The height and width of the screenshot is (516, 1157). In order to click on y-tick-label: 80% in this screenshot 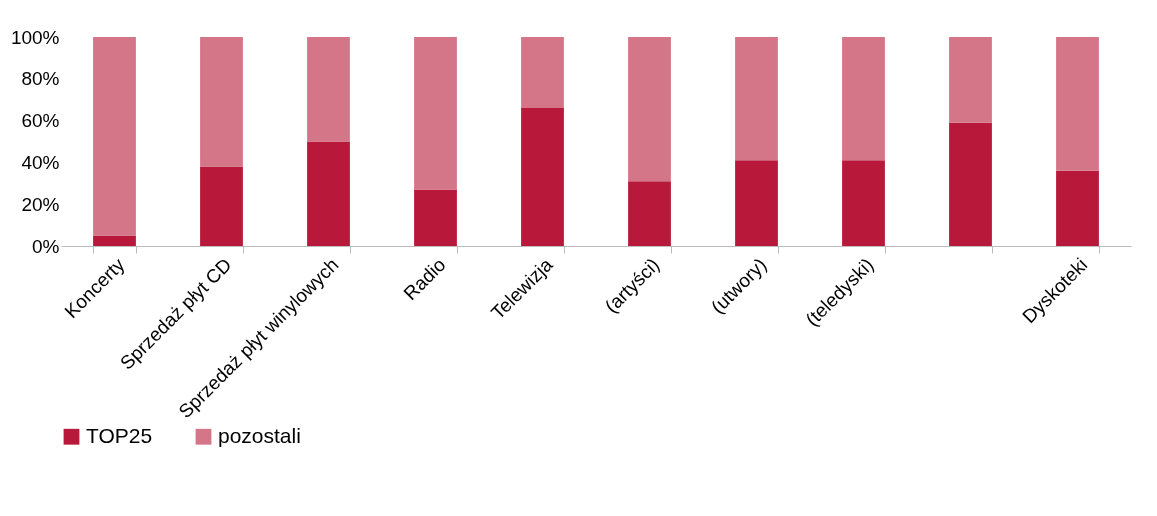, I will do `click(40, 79)`.